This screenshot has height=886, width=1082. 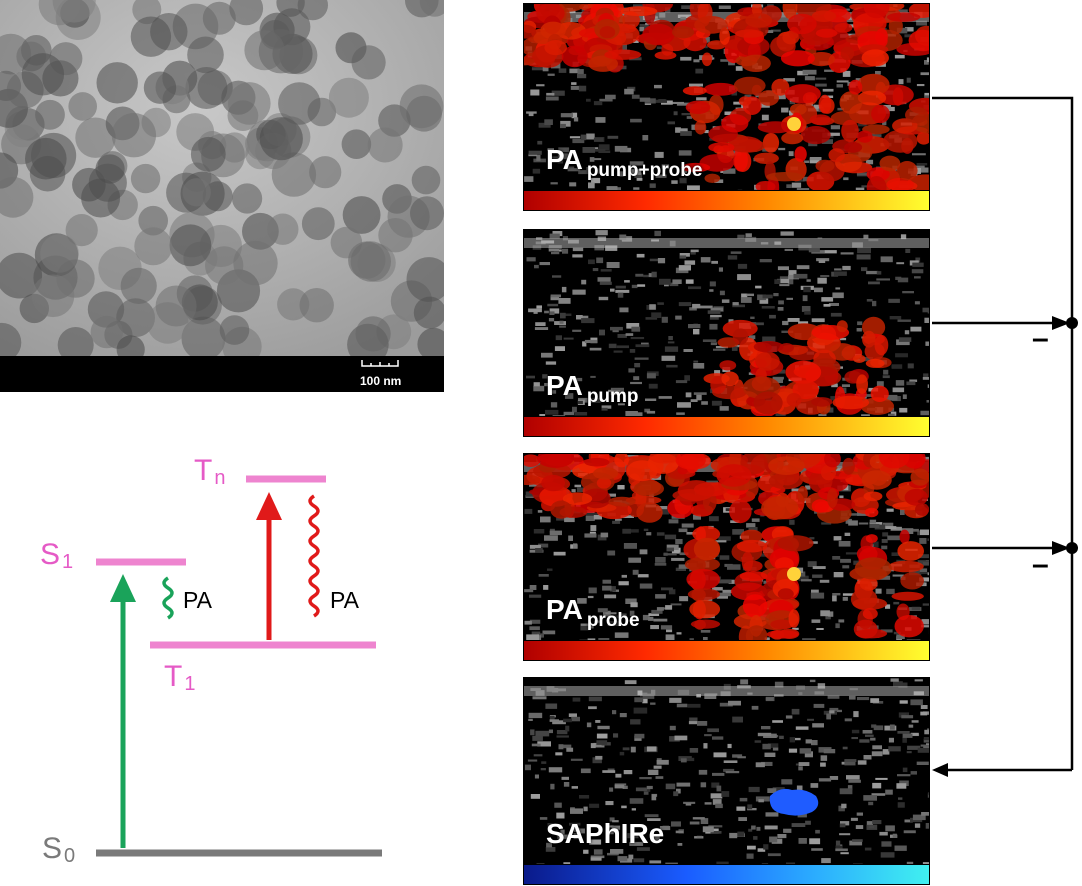 What do you see at coordinates (197, 600) in the screenshot?
I see `pa-label-green: PA` at bounding box center [197, 600].